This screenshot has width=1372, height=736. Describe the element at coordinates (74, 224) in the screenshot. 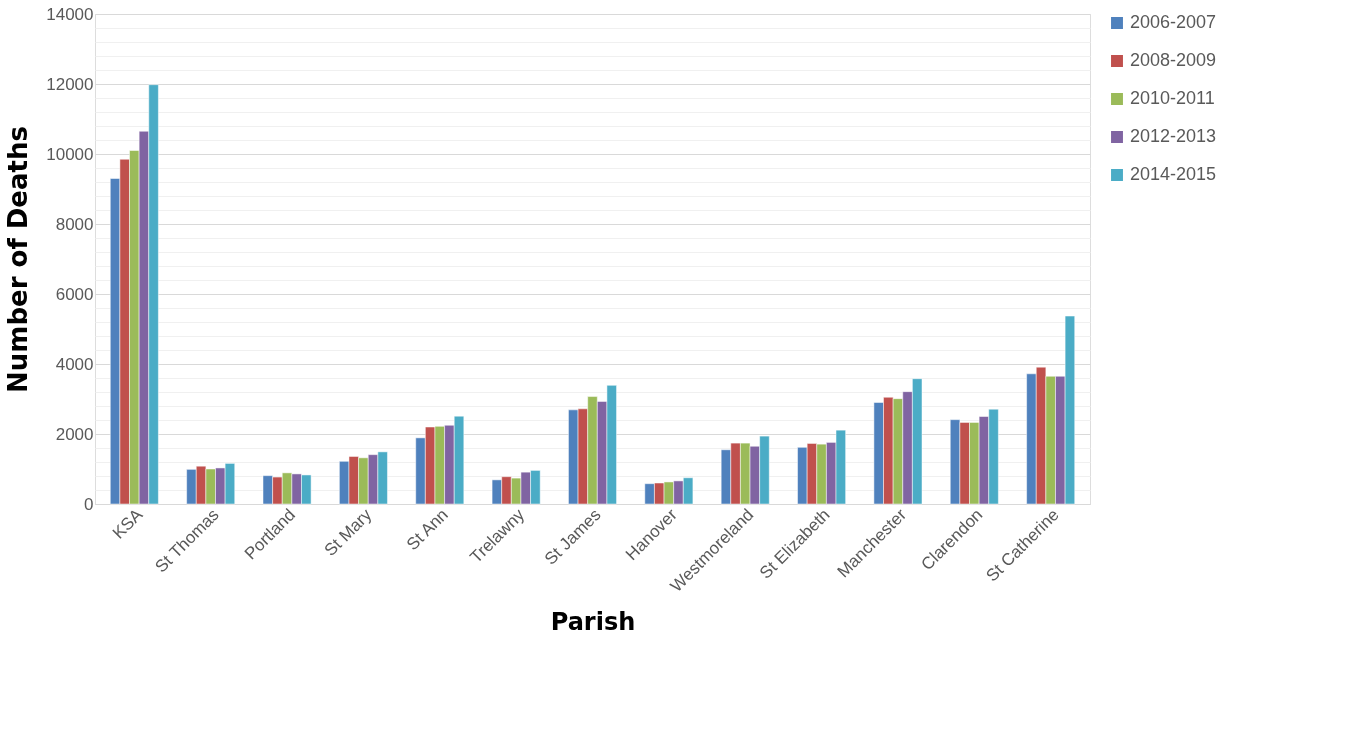

I see `y-tick-label: 8000` at that location.